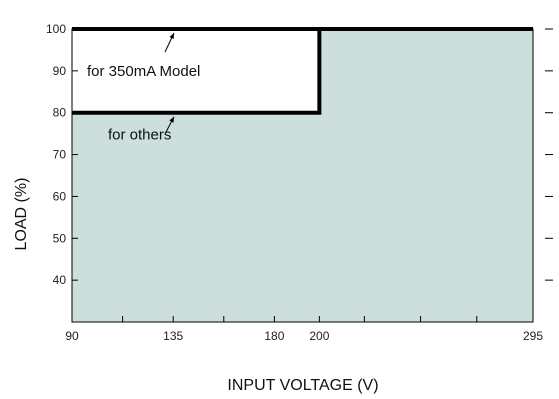  What do you see at coordinates (21, 214) in the screenshot?
I see `y-axis-title: LOAD (%)` at bounding box center [21, 214].